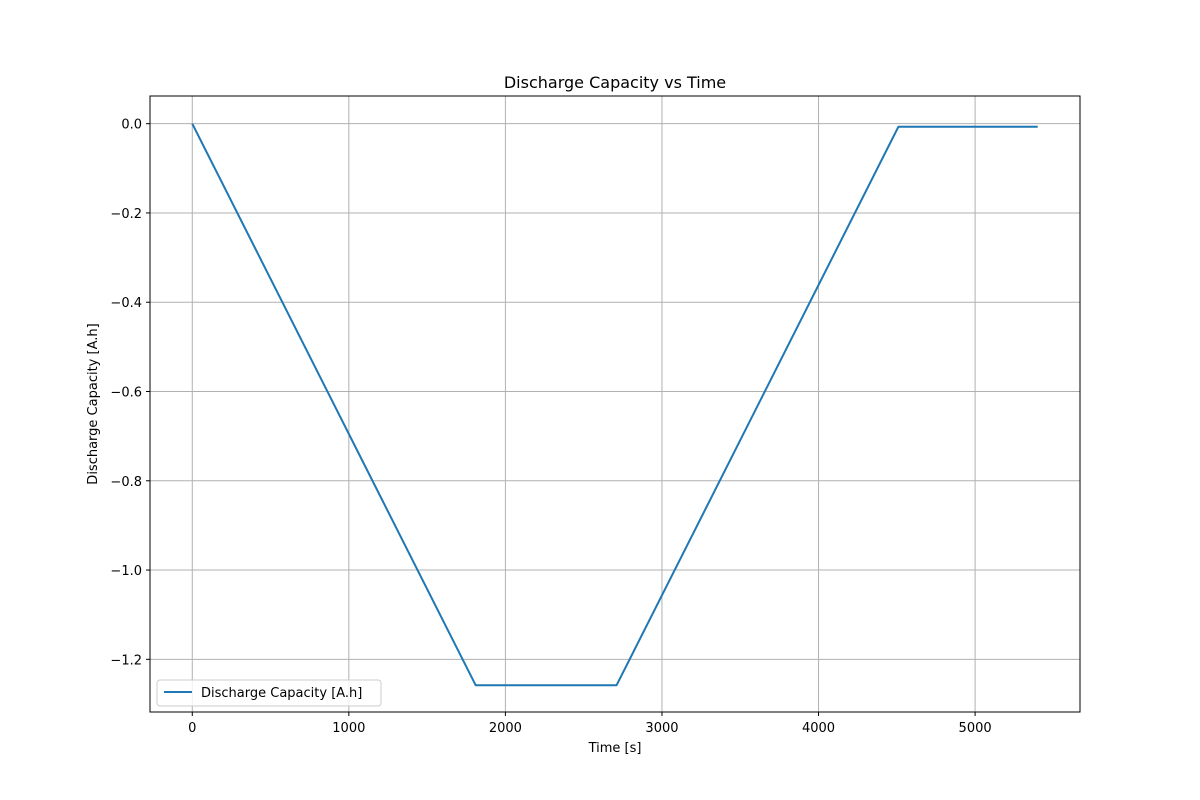 The image size is (1200, 800). I want to click on y-tick-label: −0.8, so click(126, 482).